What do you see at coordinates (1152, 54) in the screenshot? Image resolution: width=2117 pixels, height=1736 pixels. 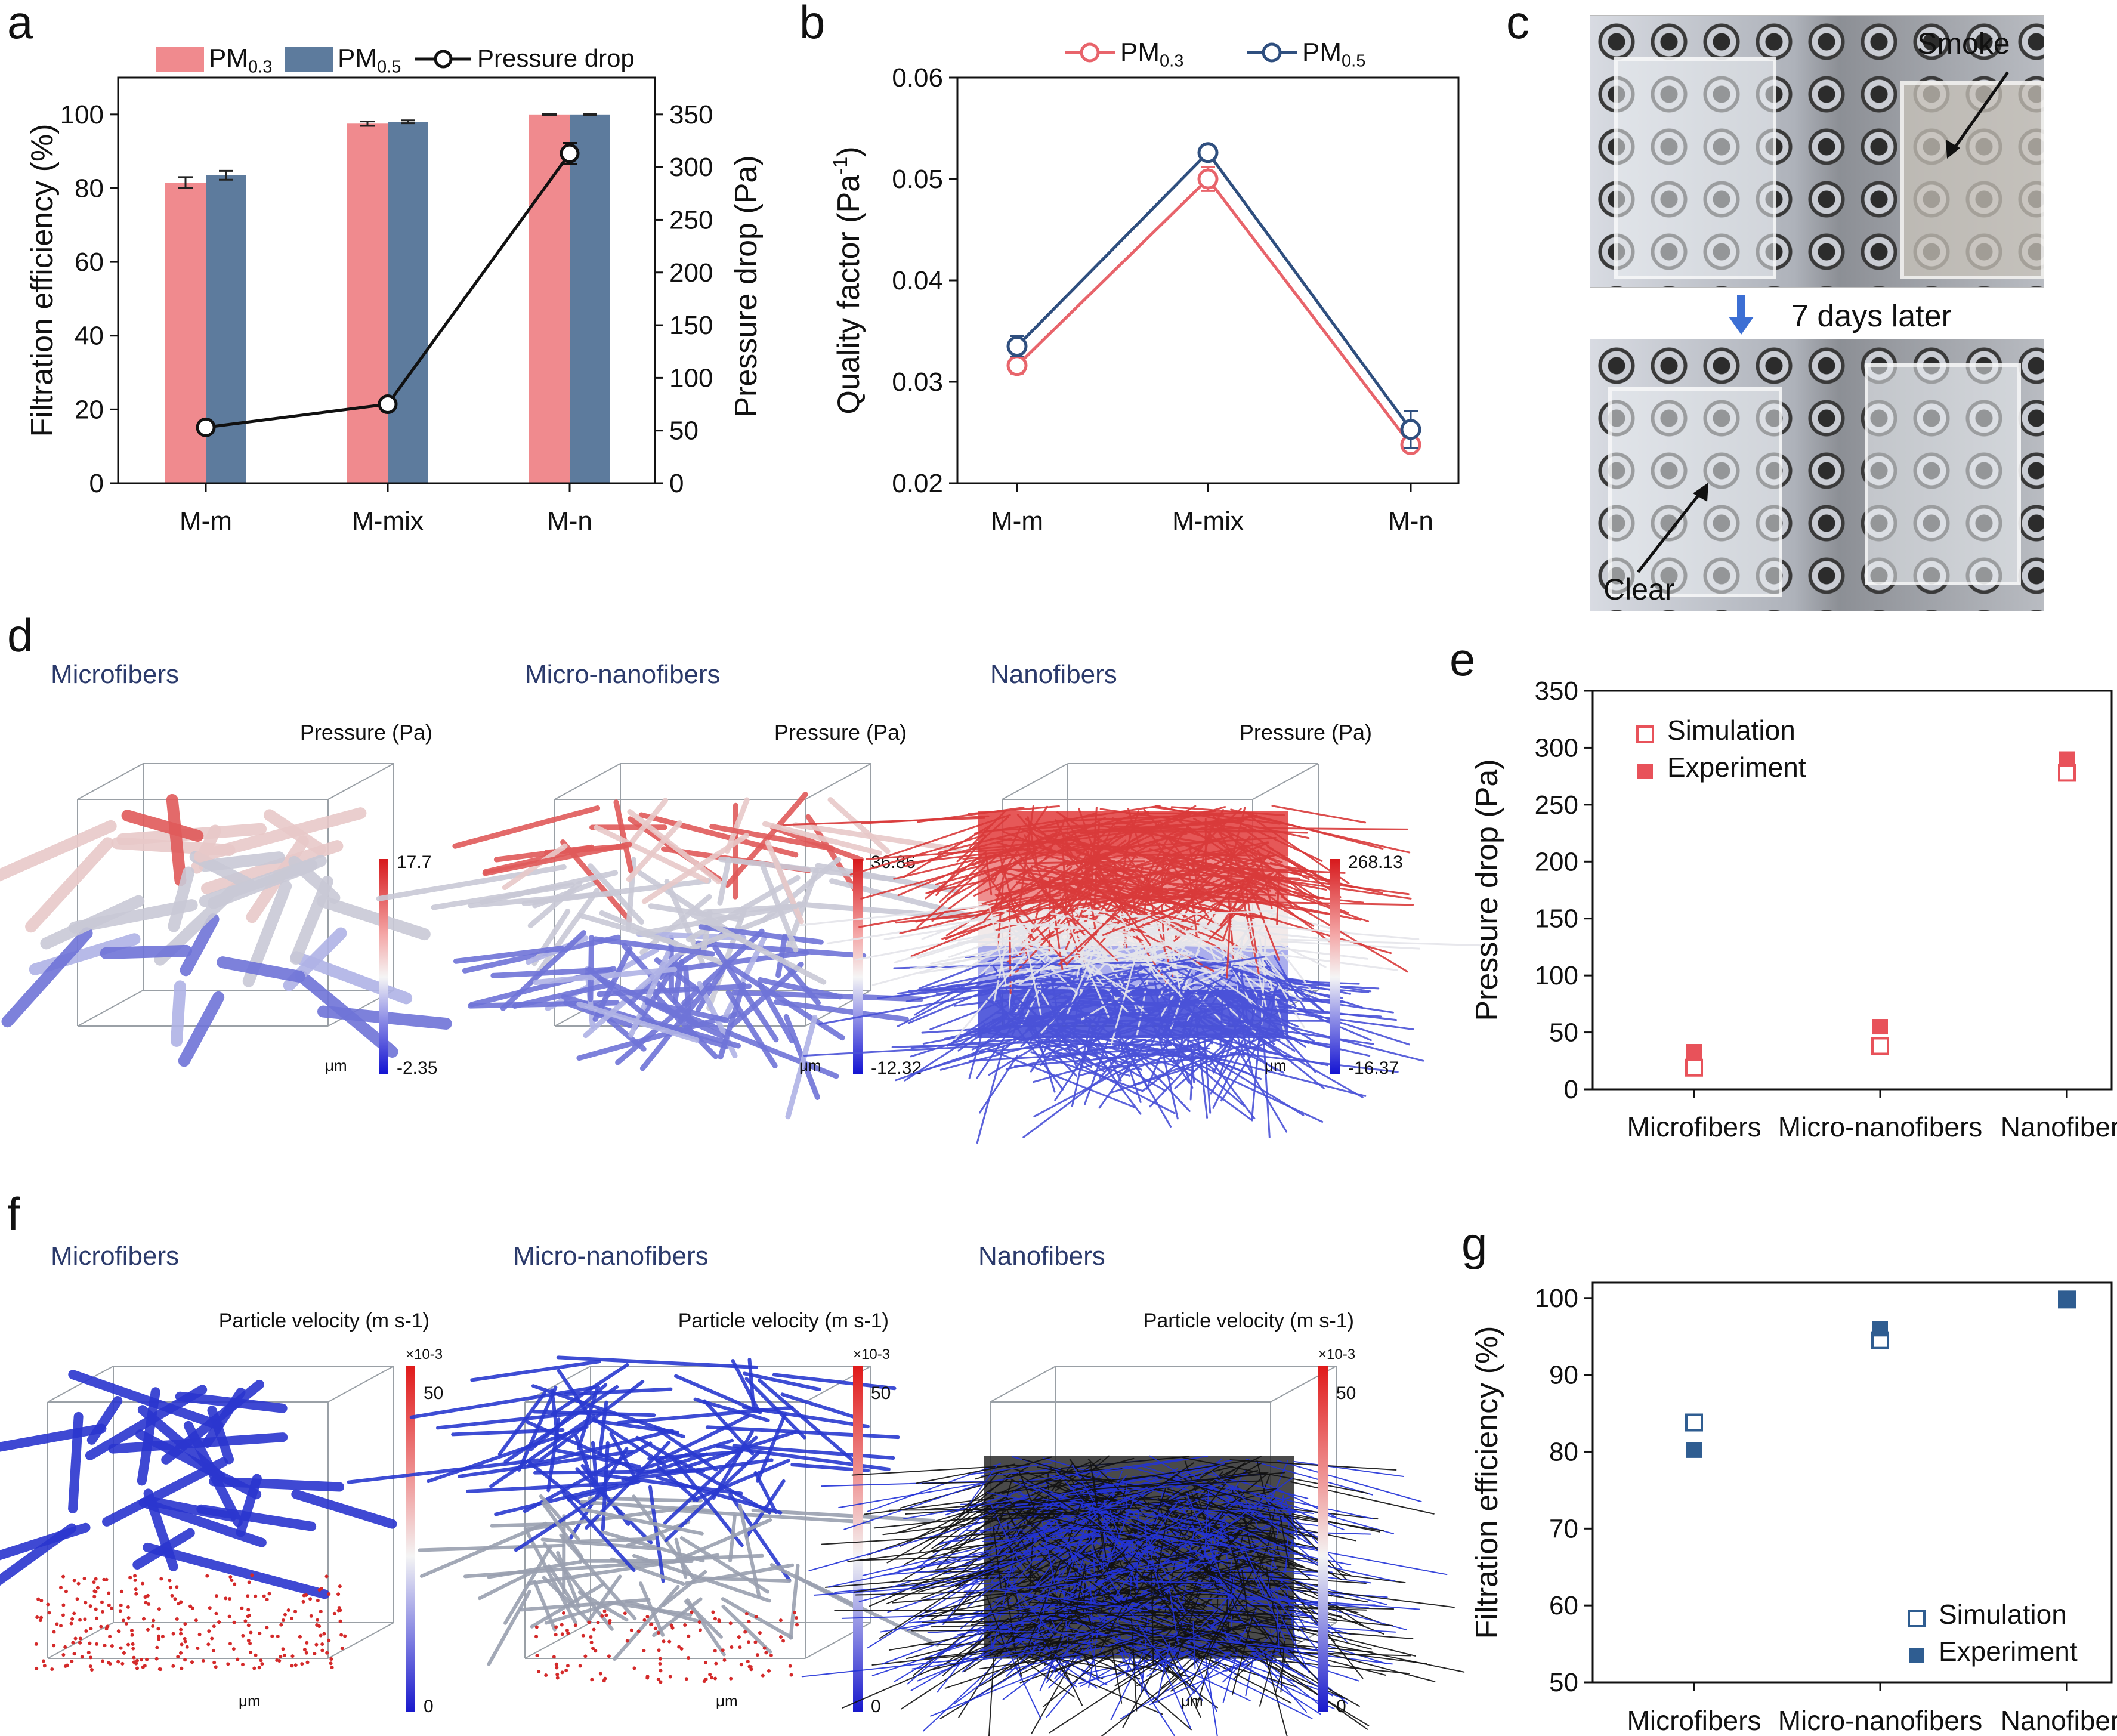 I see `chart-b-legend-pm03-label: PM0.3` at bounding box center [1152, 54].